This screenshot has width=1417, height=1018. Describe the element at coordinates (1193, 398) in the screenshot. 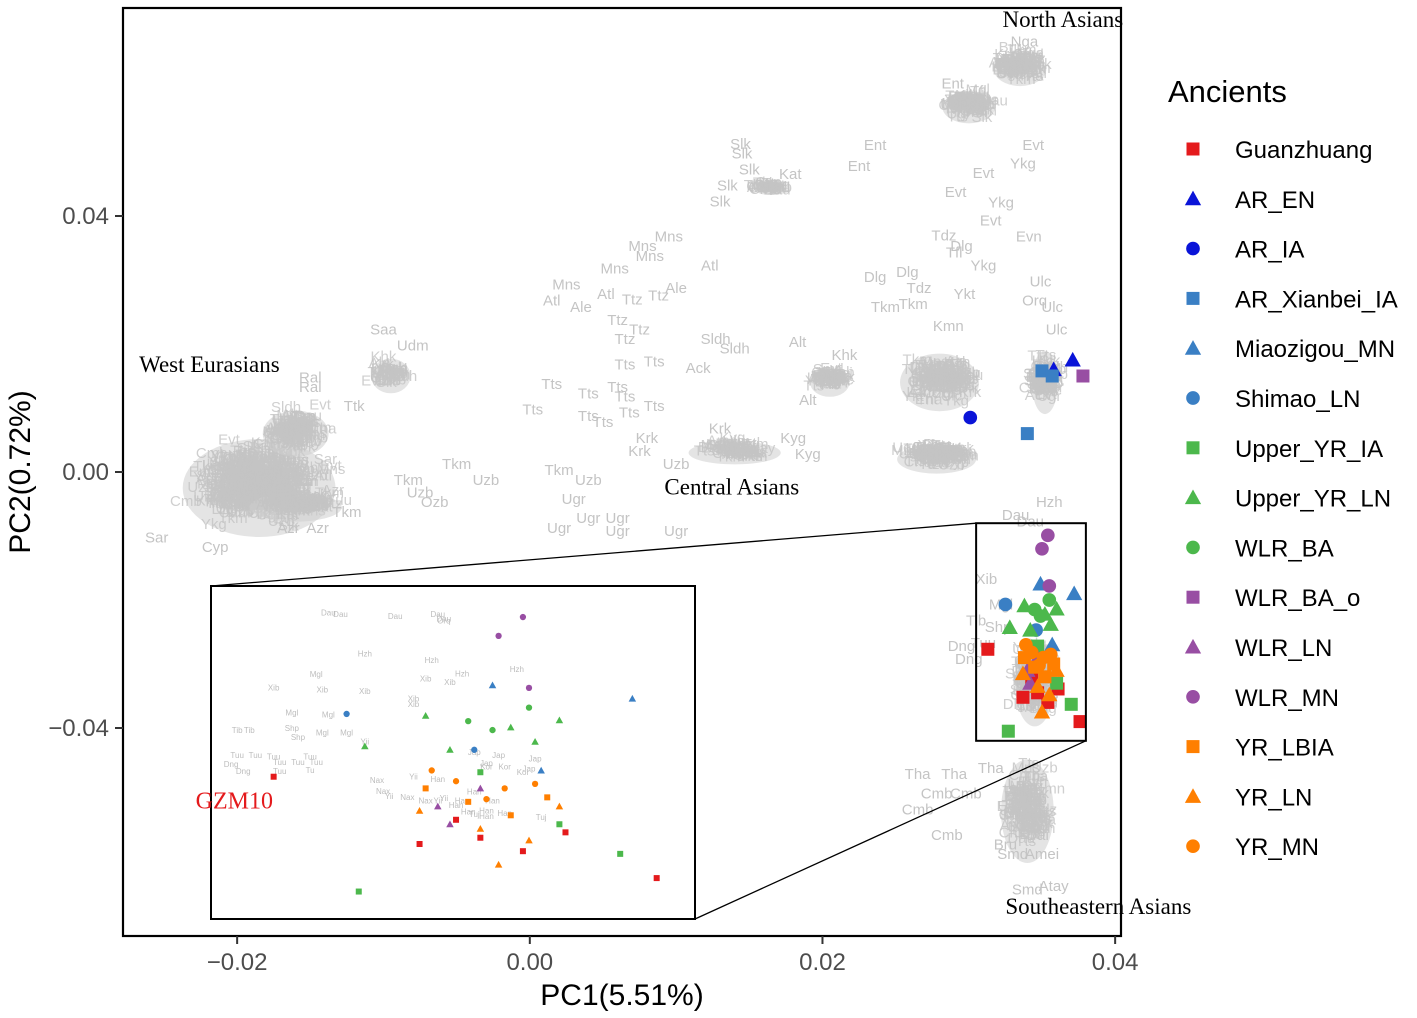

I see `legend-key-shimao-ln` at that location.